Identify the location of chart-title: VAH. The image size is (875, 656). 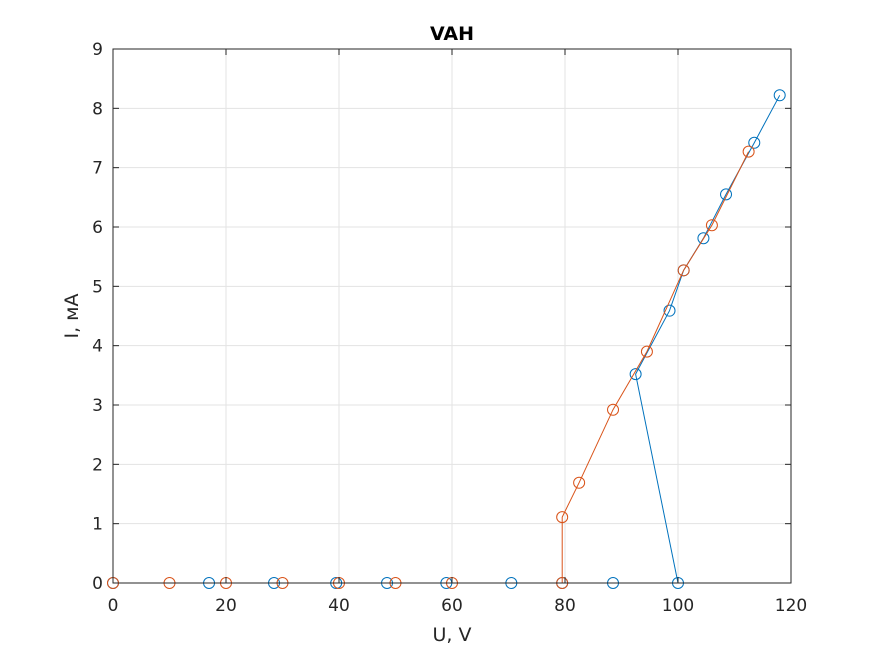
(452, 34).